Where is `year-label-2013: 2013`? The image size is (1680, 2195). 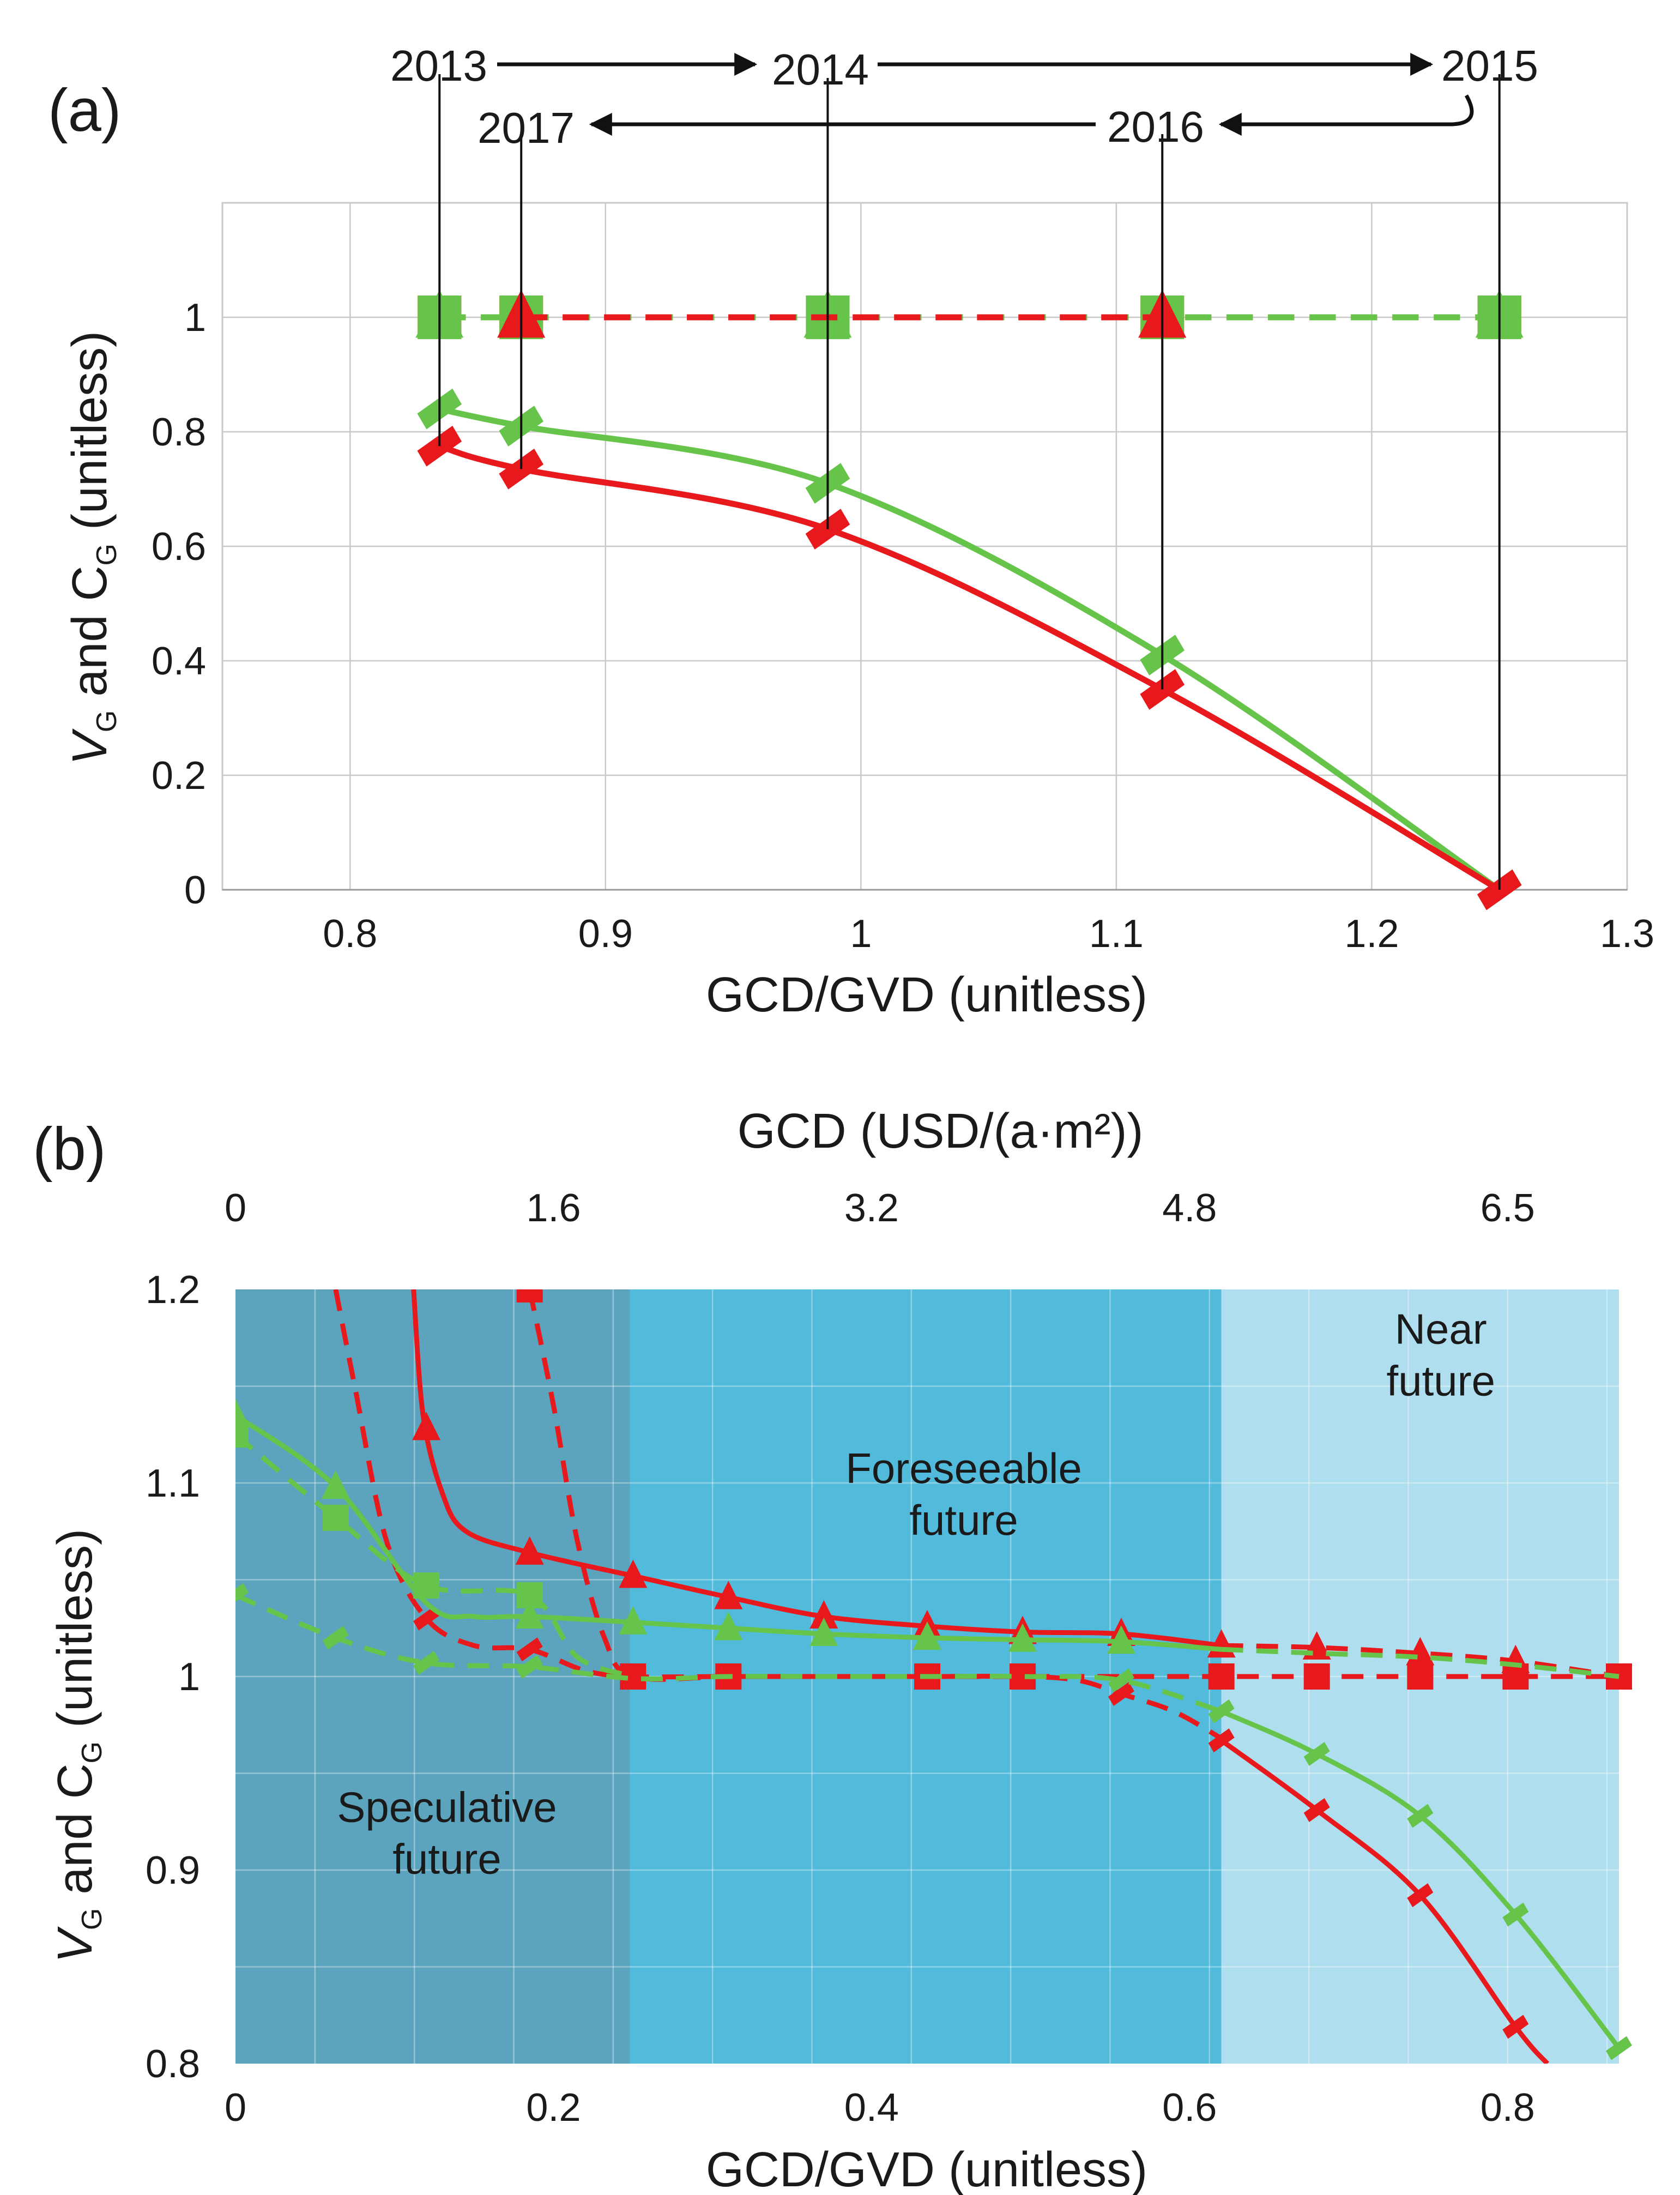 year-label-2013: 2013 is located at coordinates (438, 65).